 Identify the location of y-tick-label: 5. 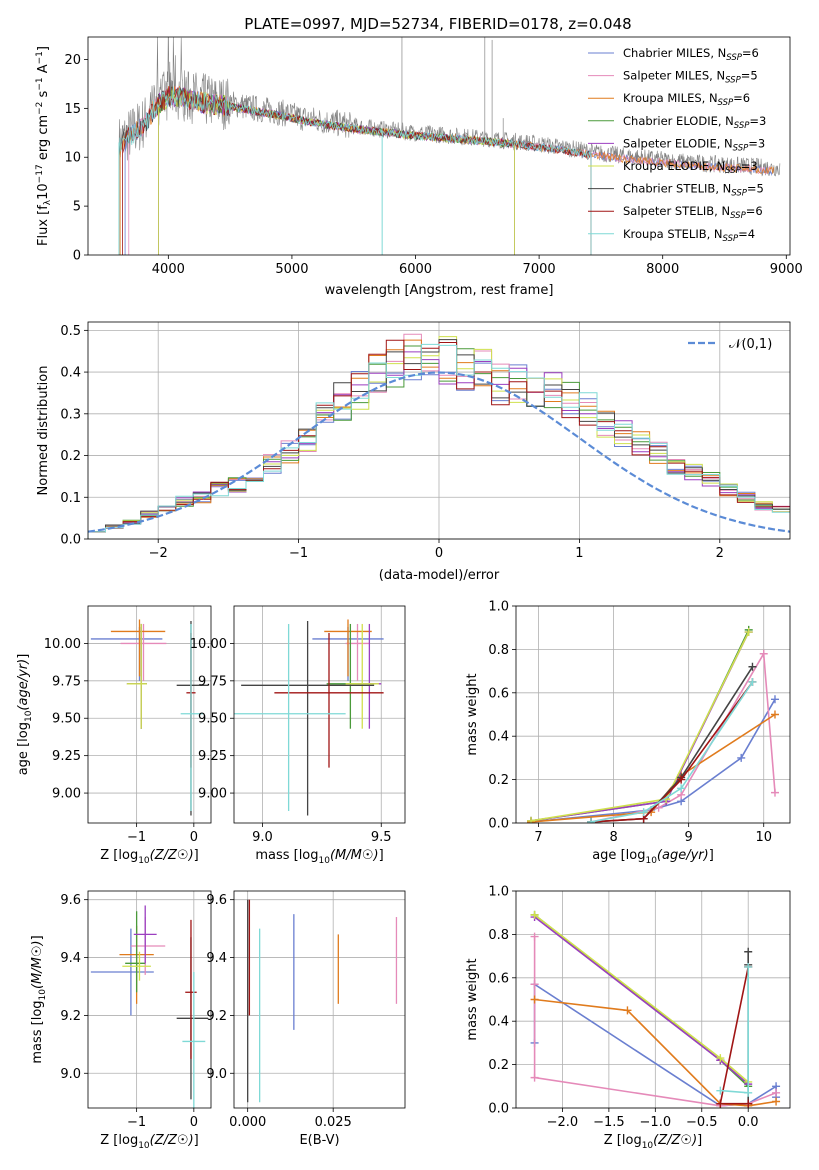
(77, 207).